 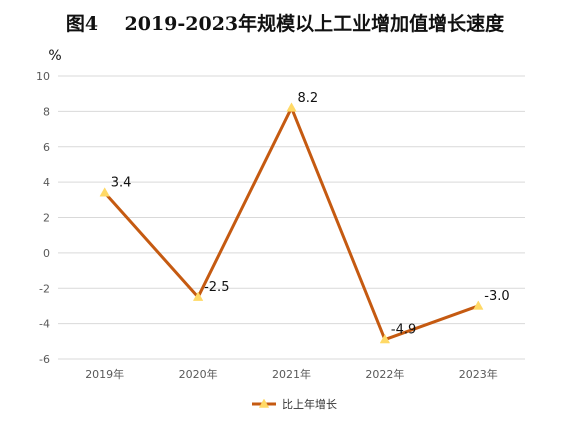 What do you see at coordinates (46, 147) in the screenshot?
I see `y-tick-label: 6` at bounding box center [46, 147].